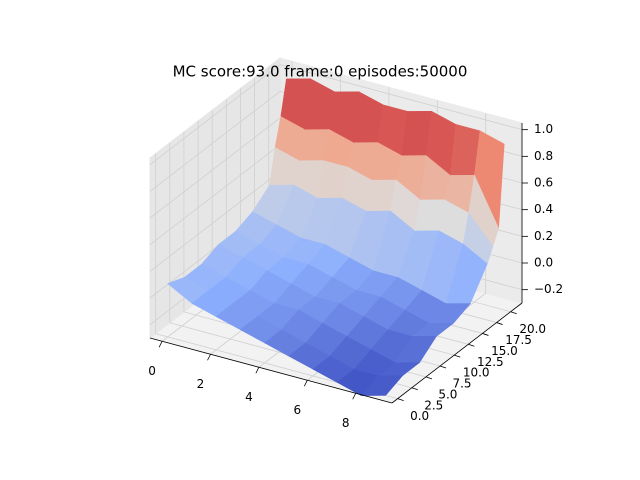  What do you see at coordinates (433, 405) in the screenshot?
I see `y-tick-label: 2.5` at bounding box center [433, 405].